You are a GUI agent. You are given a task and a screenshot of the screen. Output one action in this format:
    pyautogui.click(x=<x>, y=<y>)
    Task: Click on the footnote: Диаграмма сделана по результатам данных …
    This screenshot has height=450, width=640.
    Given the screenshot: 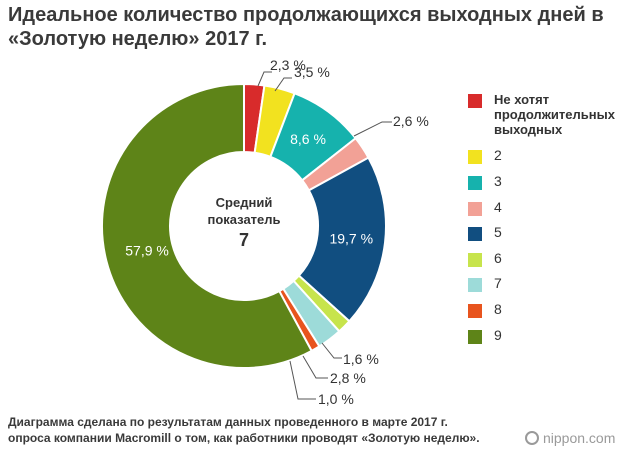 What is the action you would take?
    pyautogui.click(x=268, y=430)
    